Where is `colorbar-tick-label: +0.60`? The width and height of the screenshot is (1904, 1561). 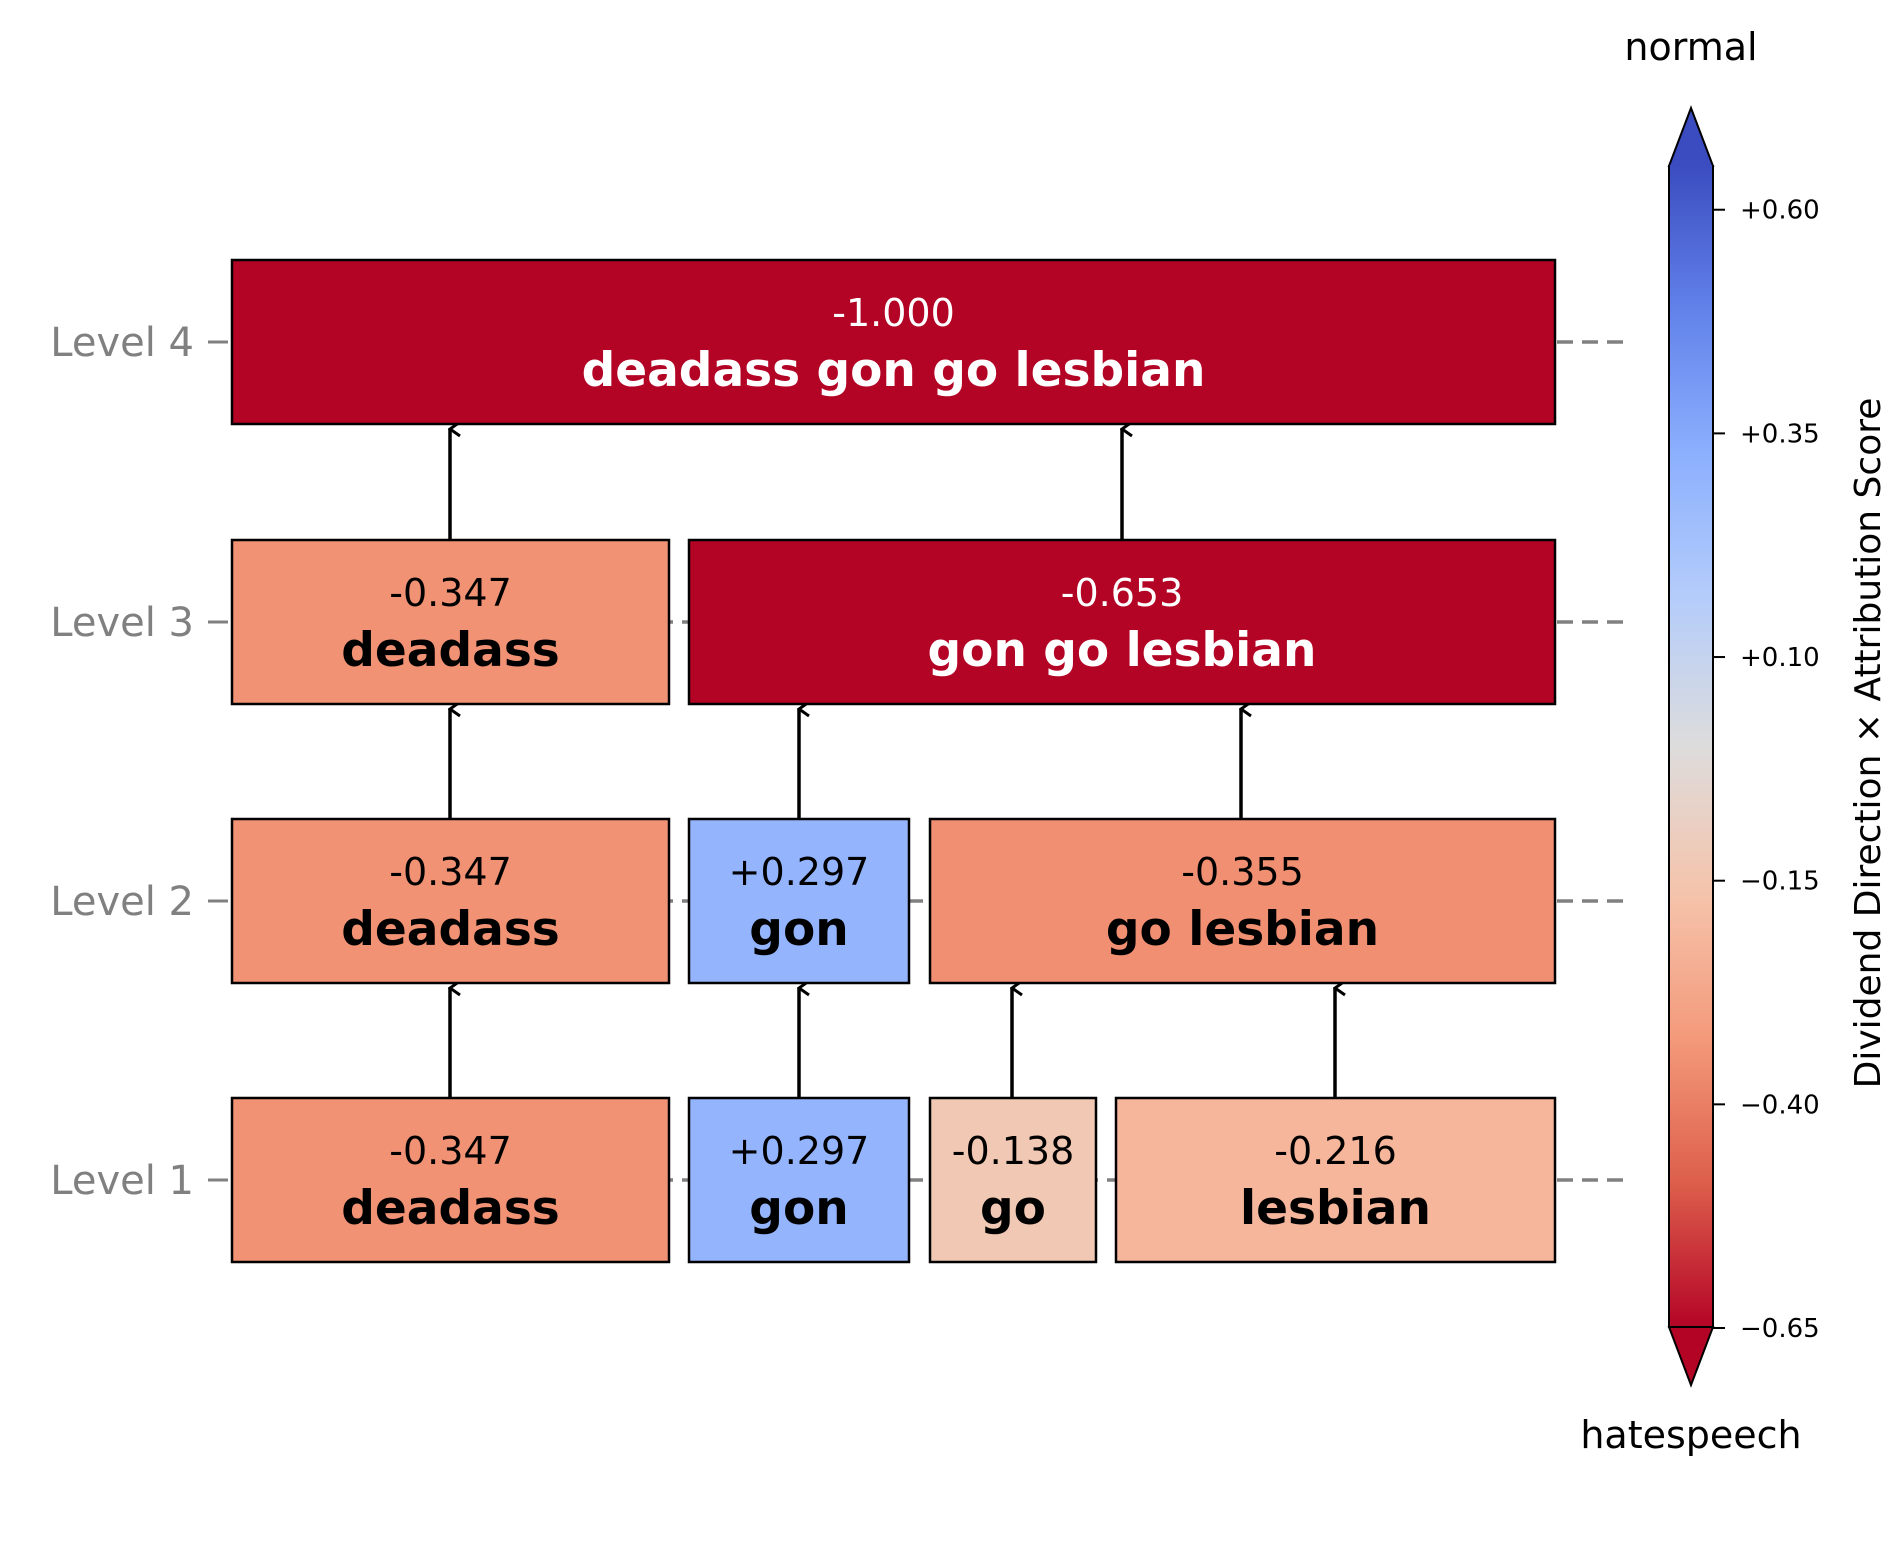
colorbar-tick-label: +0.60 is located at coordinates (1780, 211).